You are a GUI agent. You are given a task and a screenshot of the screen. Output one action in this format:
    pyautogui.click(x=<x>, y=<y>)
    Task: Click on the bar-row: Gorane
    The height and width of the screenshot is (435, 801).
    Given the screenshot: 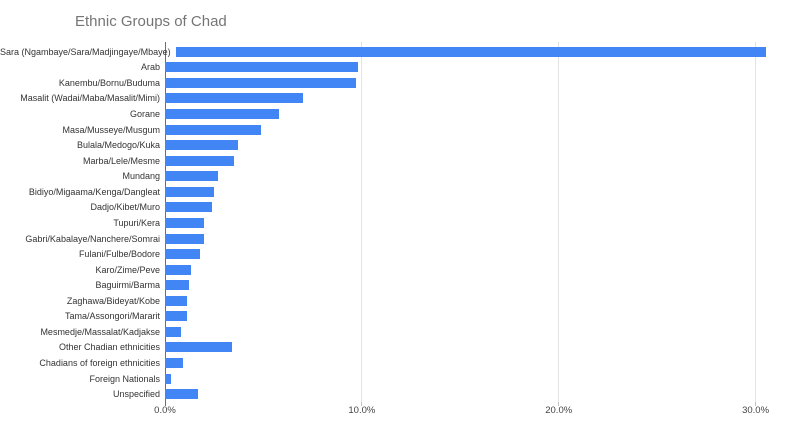 What is the action you would take?
    pyautogui.click(x=395, y=114)
    